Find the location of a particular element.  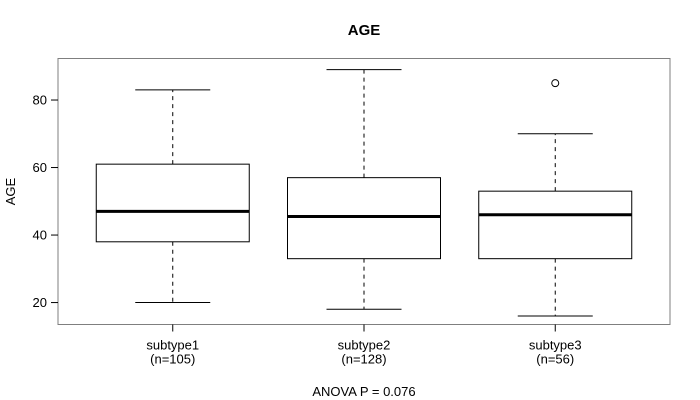

group-label: subtype1 is located at coordinates (172, 345).